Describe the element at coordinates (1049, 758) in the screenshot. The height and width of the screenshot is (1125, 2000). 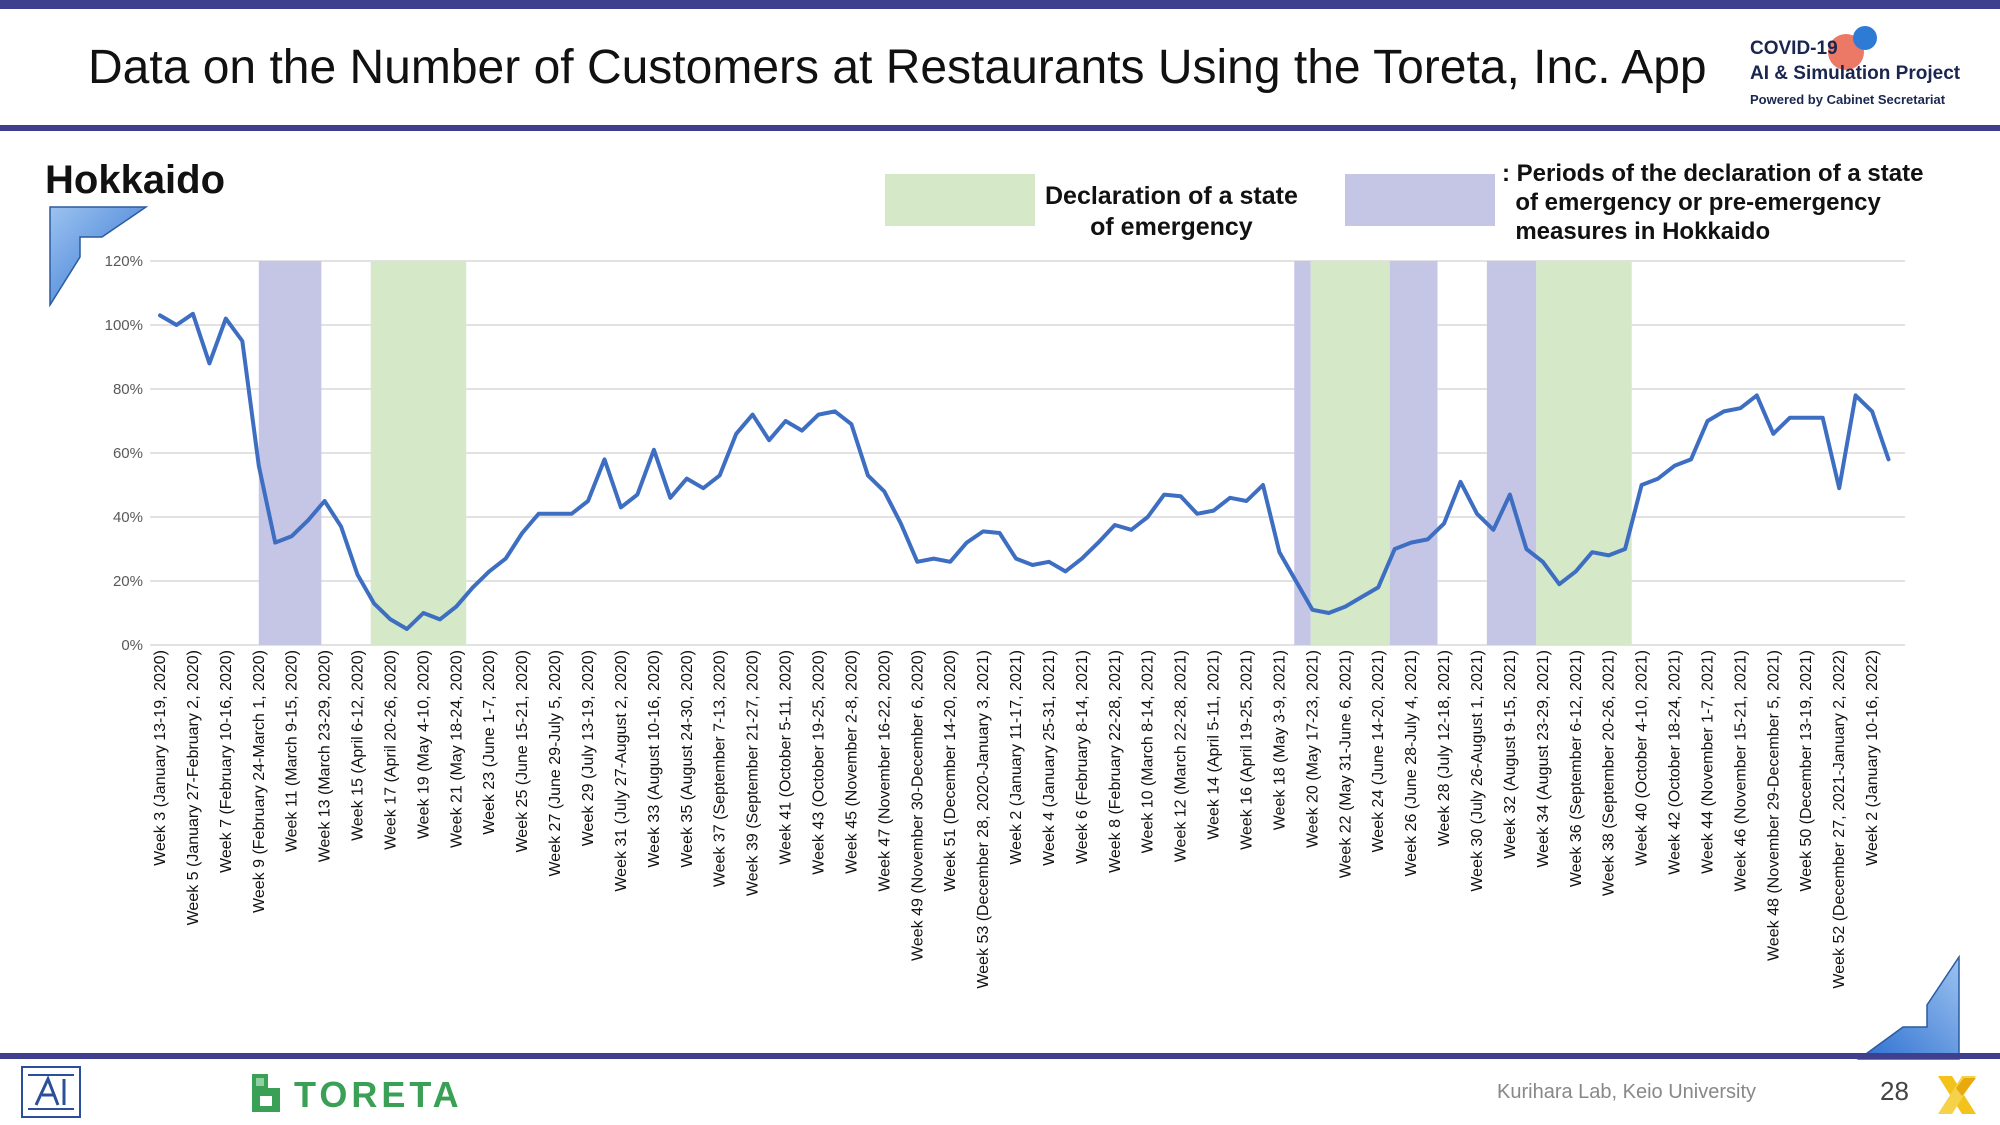
I see `x-tick-label: Week 4 (January 25-31, 2021)` at that location.